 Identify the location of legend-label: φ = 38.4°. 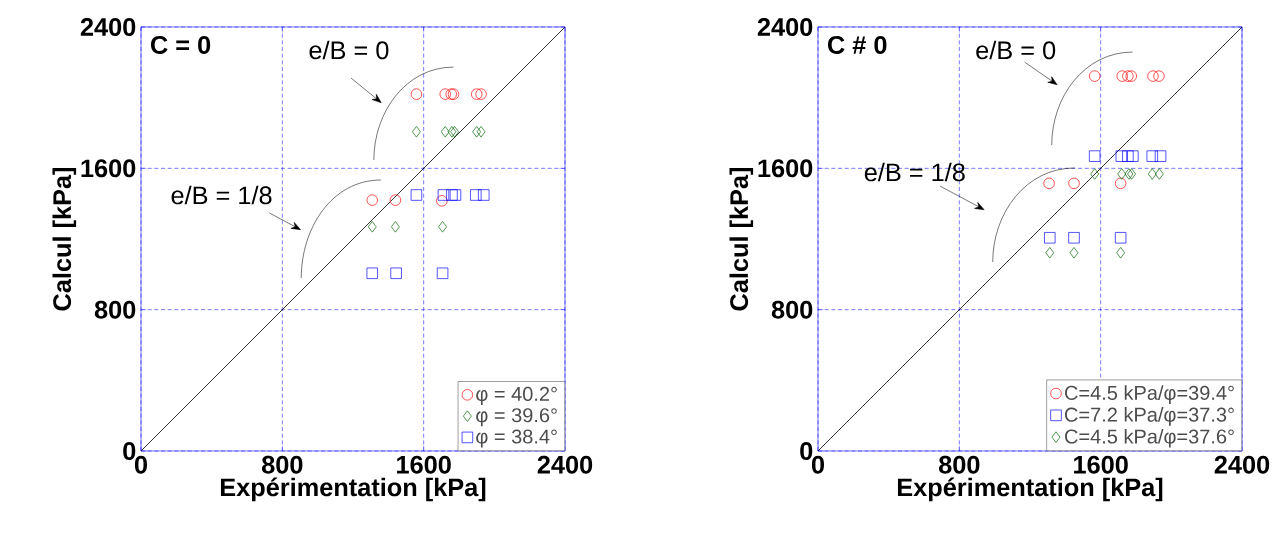
(516, 438).